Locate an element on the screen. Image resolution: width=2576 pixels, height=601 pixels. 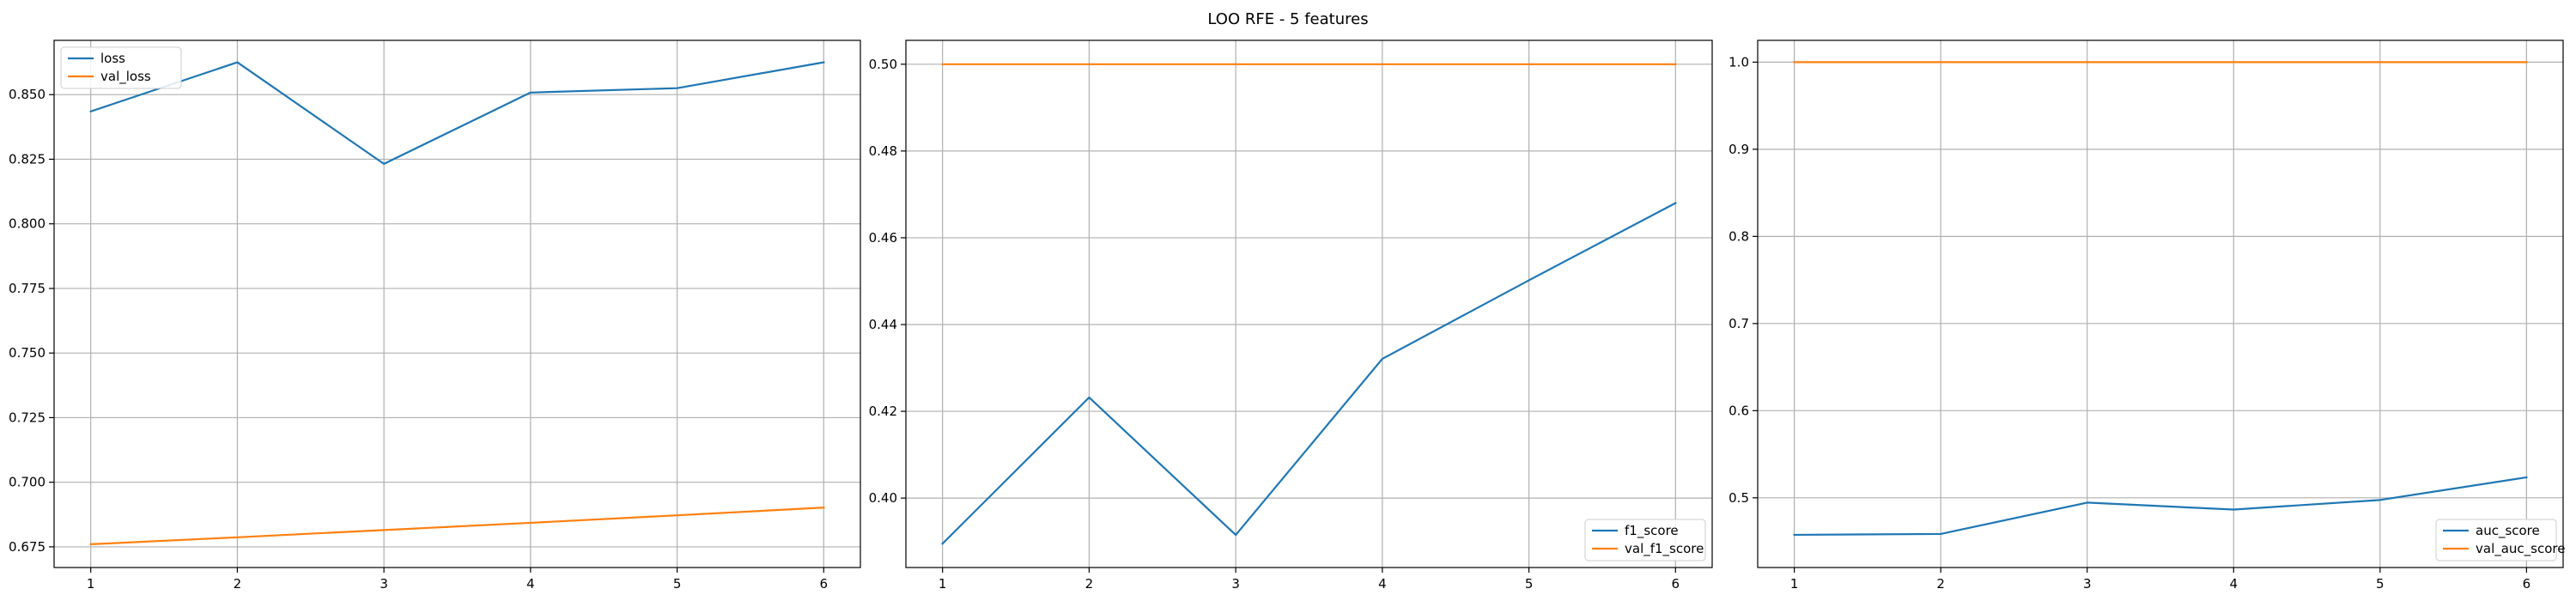
legend-label-val_f1_score: val_f1_score is located at coordinates (1664, 549).